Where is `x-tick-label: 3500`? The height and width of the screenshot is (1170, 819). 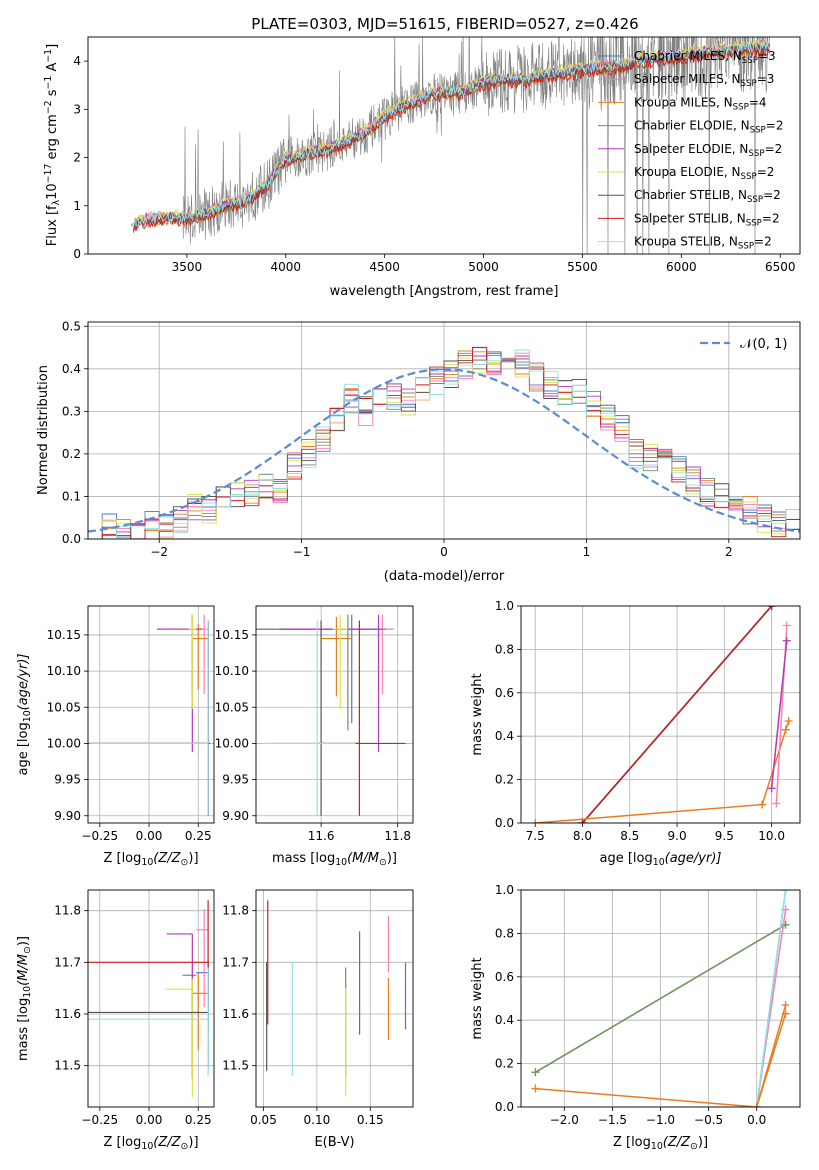 x-tick-label: 3500 is located at coordinates (187, 267).